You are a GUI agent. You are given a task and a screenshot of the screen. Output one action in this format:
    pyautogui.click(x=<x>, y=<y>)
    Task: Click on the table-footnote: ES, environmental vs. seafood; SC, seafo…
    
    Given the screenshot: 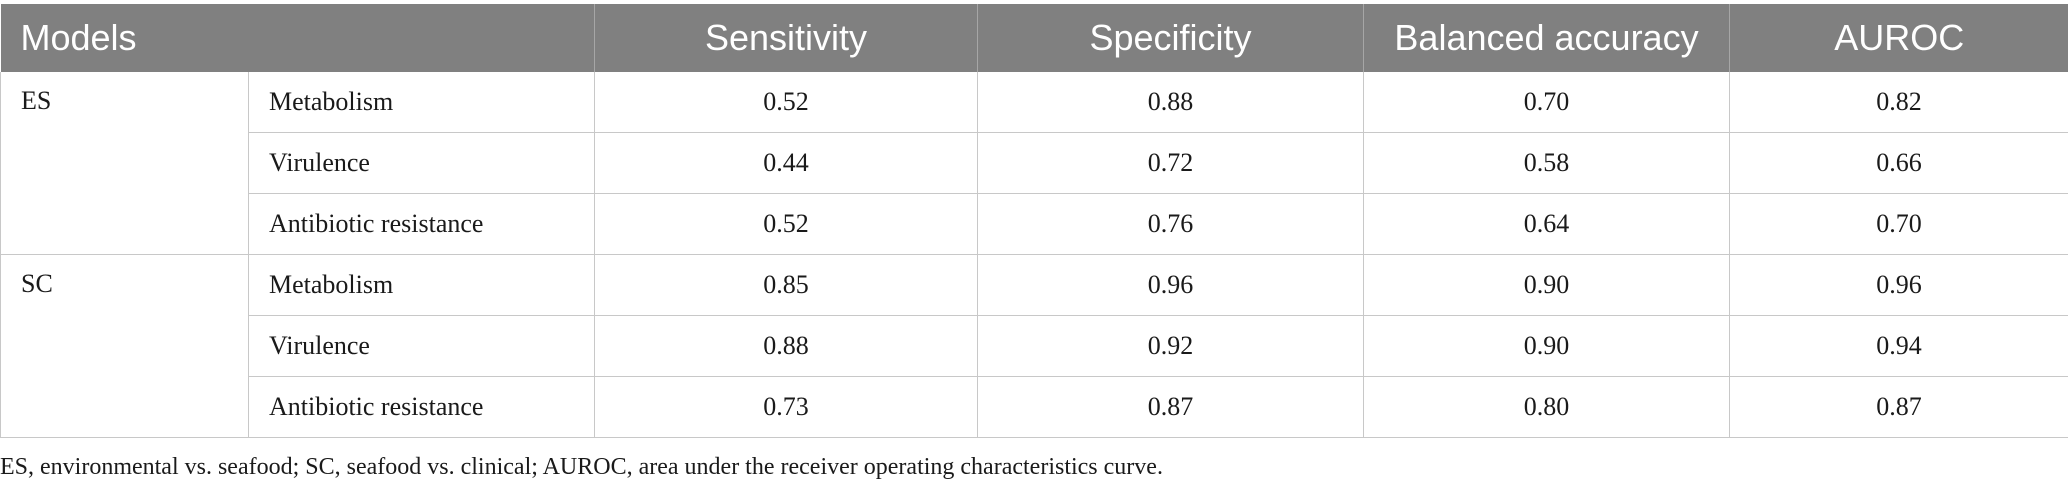 What is the action you would take?
    pyautogui.click(x=581, y=467)
    